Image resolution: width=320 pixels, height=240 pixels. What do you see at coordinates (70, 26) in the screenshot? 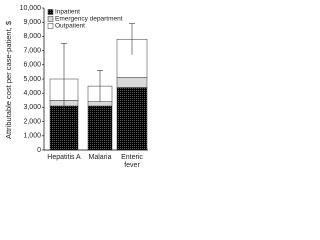
I see `legend-label: Outpatient` at bounding box center [70, 26].